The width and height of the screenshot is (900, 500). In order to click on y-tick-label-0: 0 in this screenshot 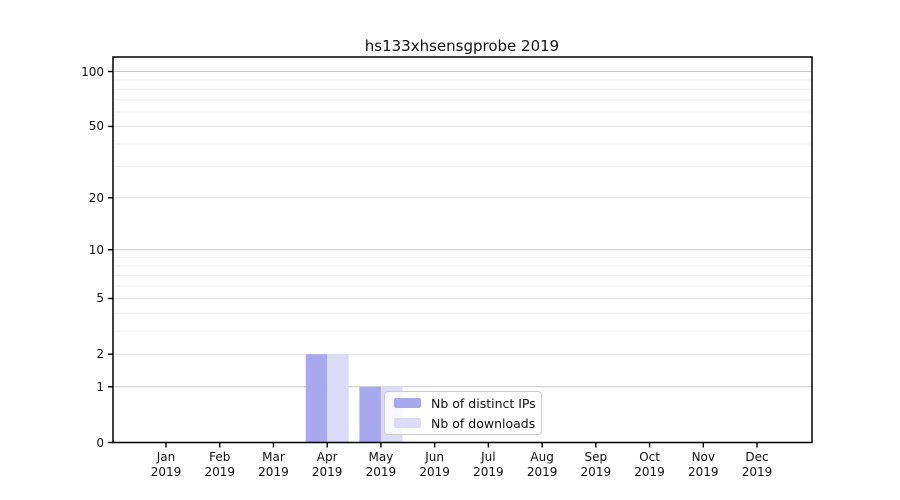, I will do `click(100, 442)`.